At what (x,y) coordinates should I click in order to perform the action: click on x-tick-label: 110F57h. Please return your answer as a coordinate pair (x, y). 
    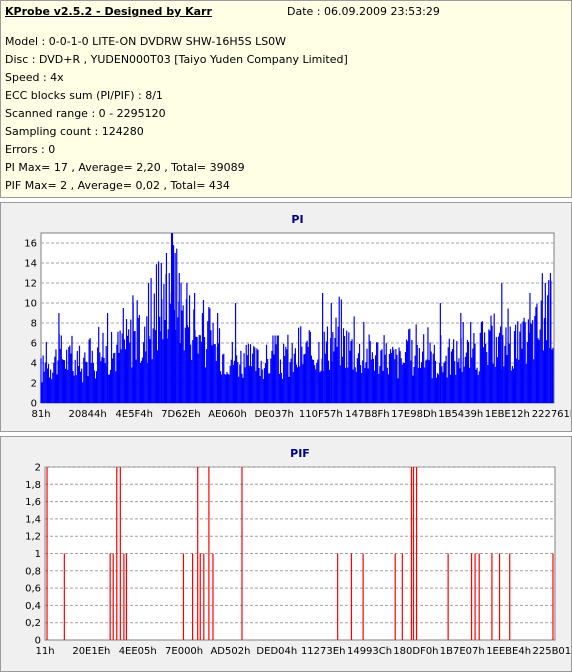
    Looking at the image, I should click on (321, 414).